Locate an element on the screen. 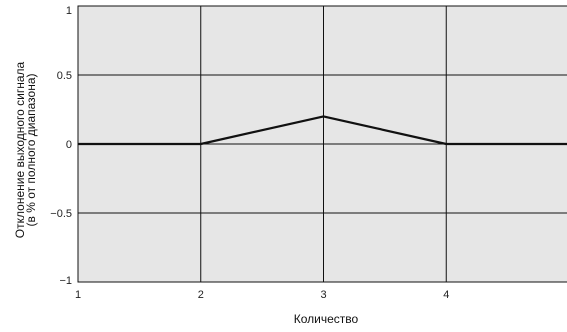  x-tick-label: 1 is located at coordinates (78, 295).